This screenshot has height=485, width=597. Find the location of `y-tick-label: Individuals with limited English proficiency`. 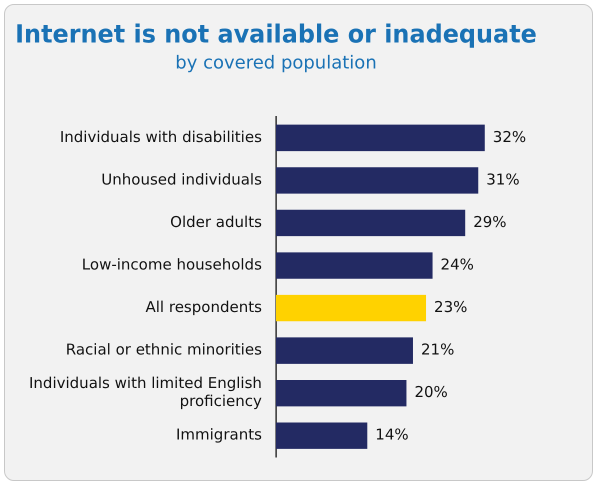

y-tick-label: Individuals with limited English proficiency is located at coordinates (145, 392).